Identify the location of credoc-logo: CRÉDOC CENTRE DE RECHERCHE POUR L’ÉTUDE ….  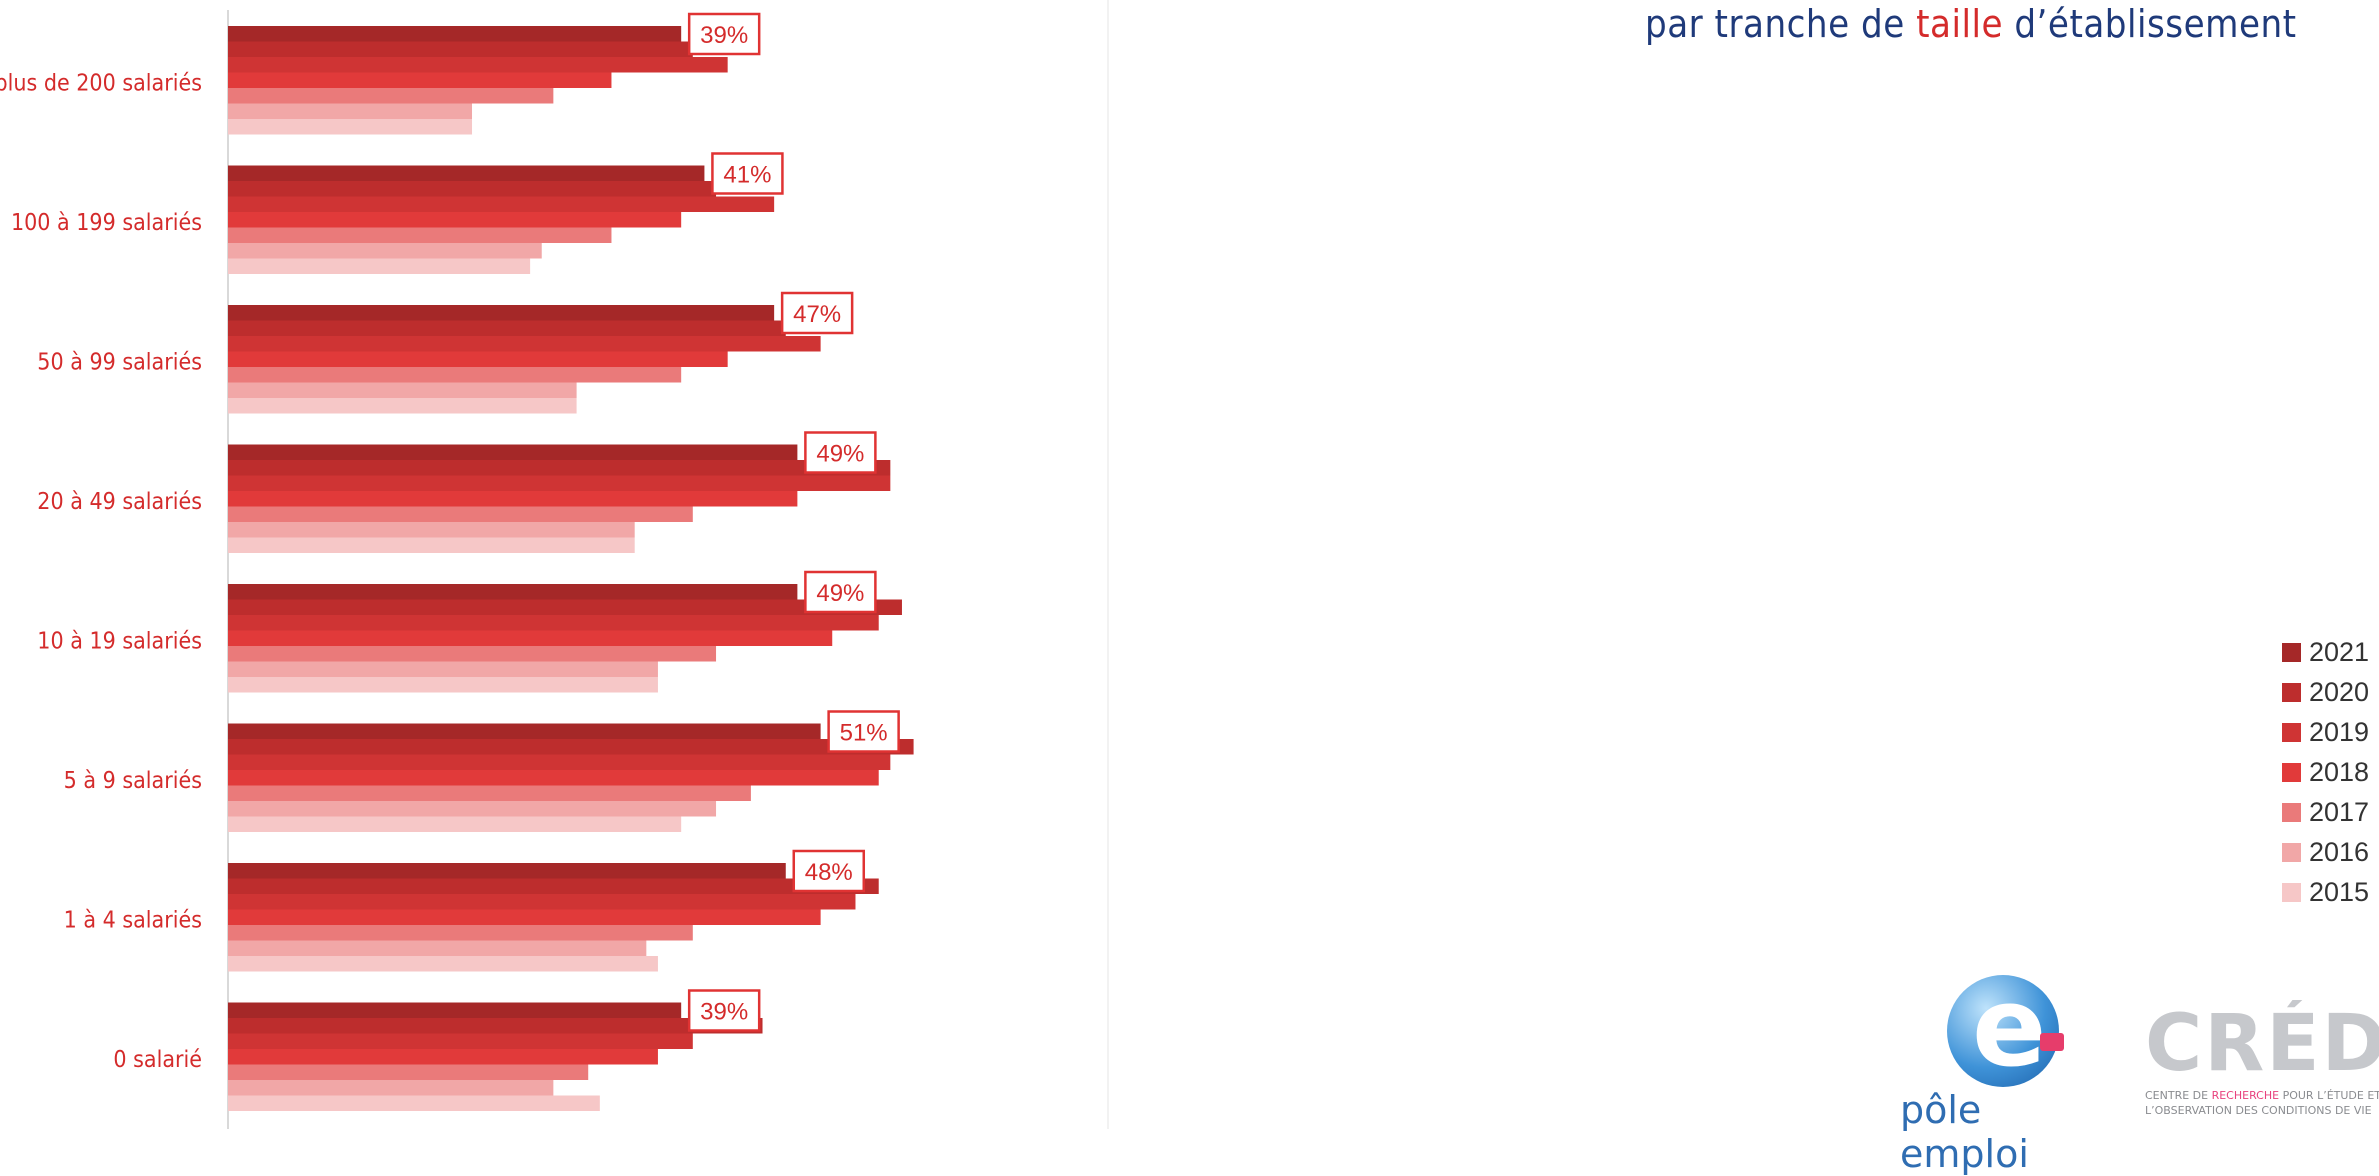
(2262, 1064).